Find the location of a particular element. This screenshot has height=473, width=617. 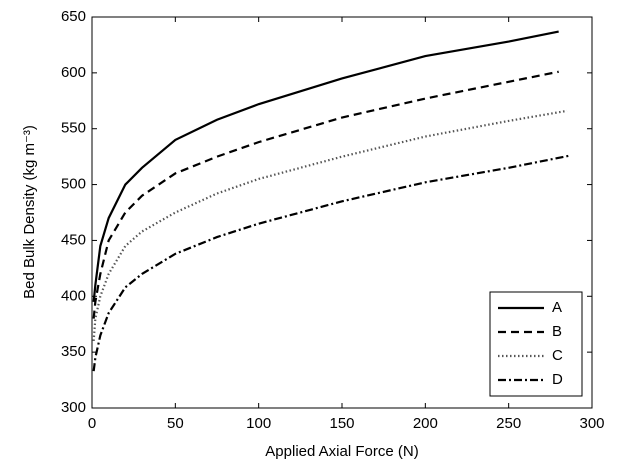

legend-box is located at coordinates (536, 344).